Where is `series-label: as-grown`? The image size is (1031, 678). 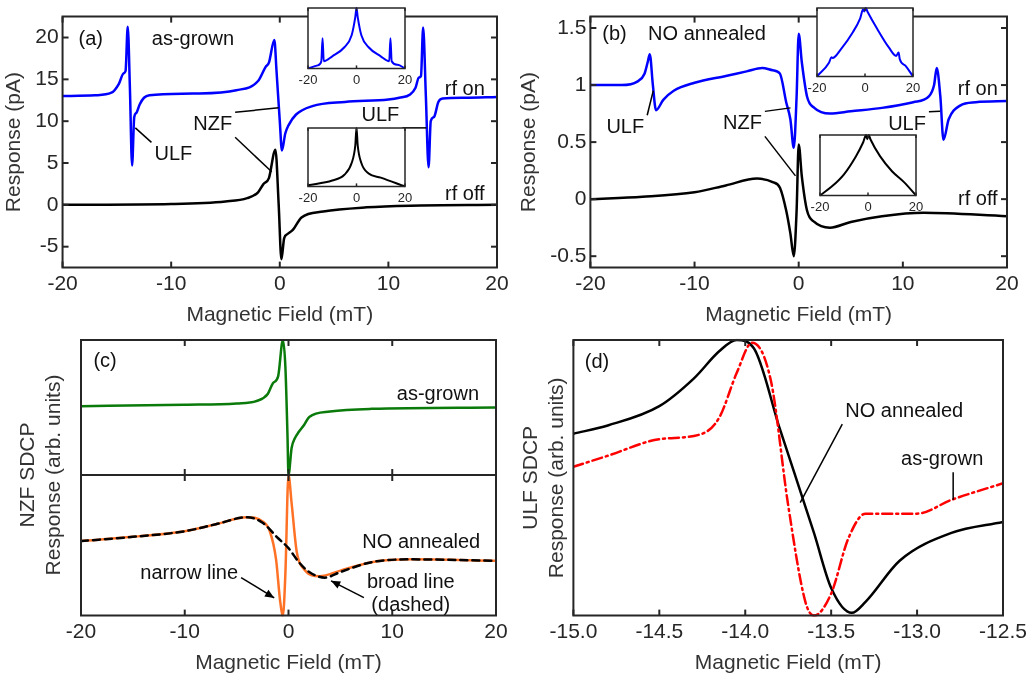 series-label: as-grown is located at coordinates (438, 392).